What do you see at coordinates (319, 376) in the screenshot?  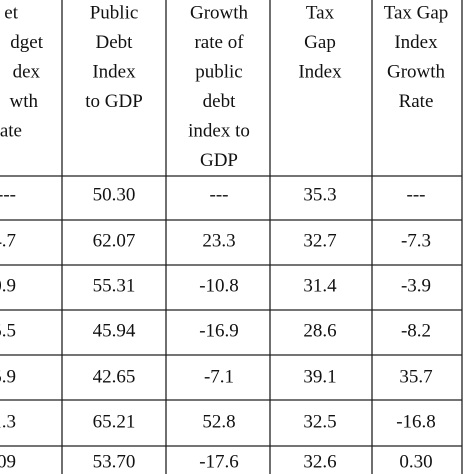 I see `cell-text: 39.1` at bounding box center [319, 376].